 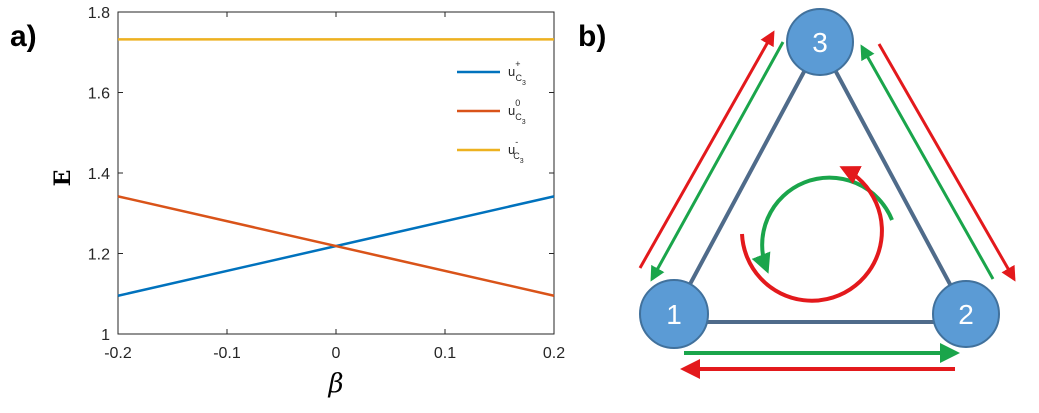 I want to click on x-tick-label: 0.1, so click(x=445, y=353).